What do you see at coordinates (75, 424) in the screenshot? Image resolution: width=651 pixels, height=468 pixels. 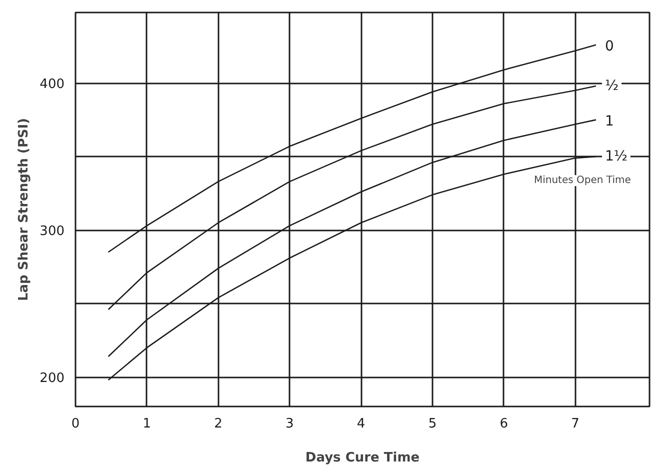 I see `x-tick-label: 0` at bounding box center [75, 424].